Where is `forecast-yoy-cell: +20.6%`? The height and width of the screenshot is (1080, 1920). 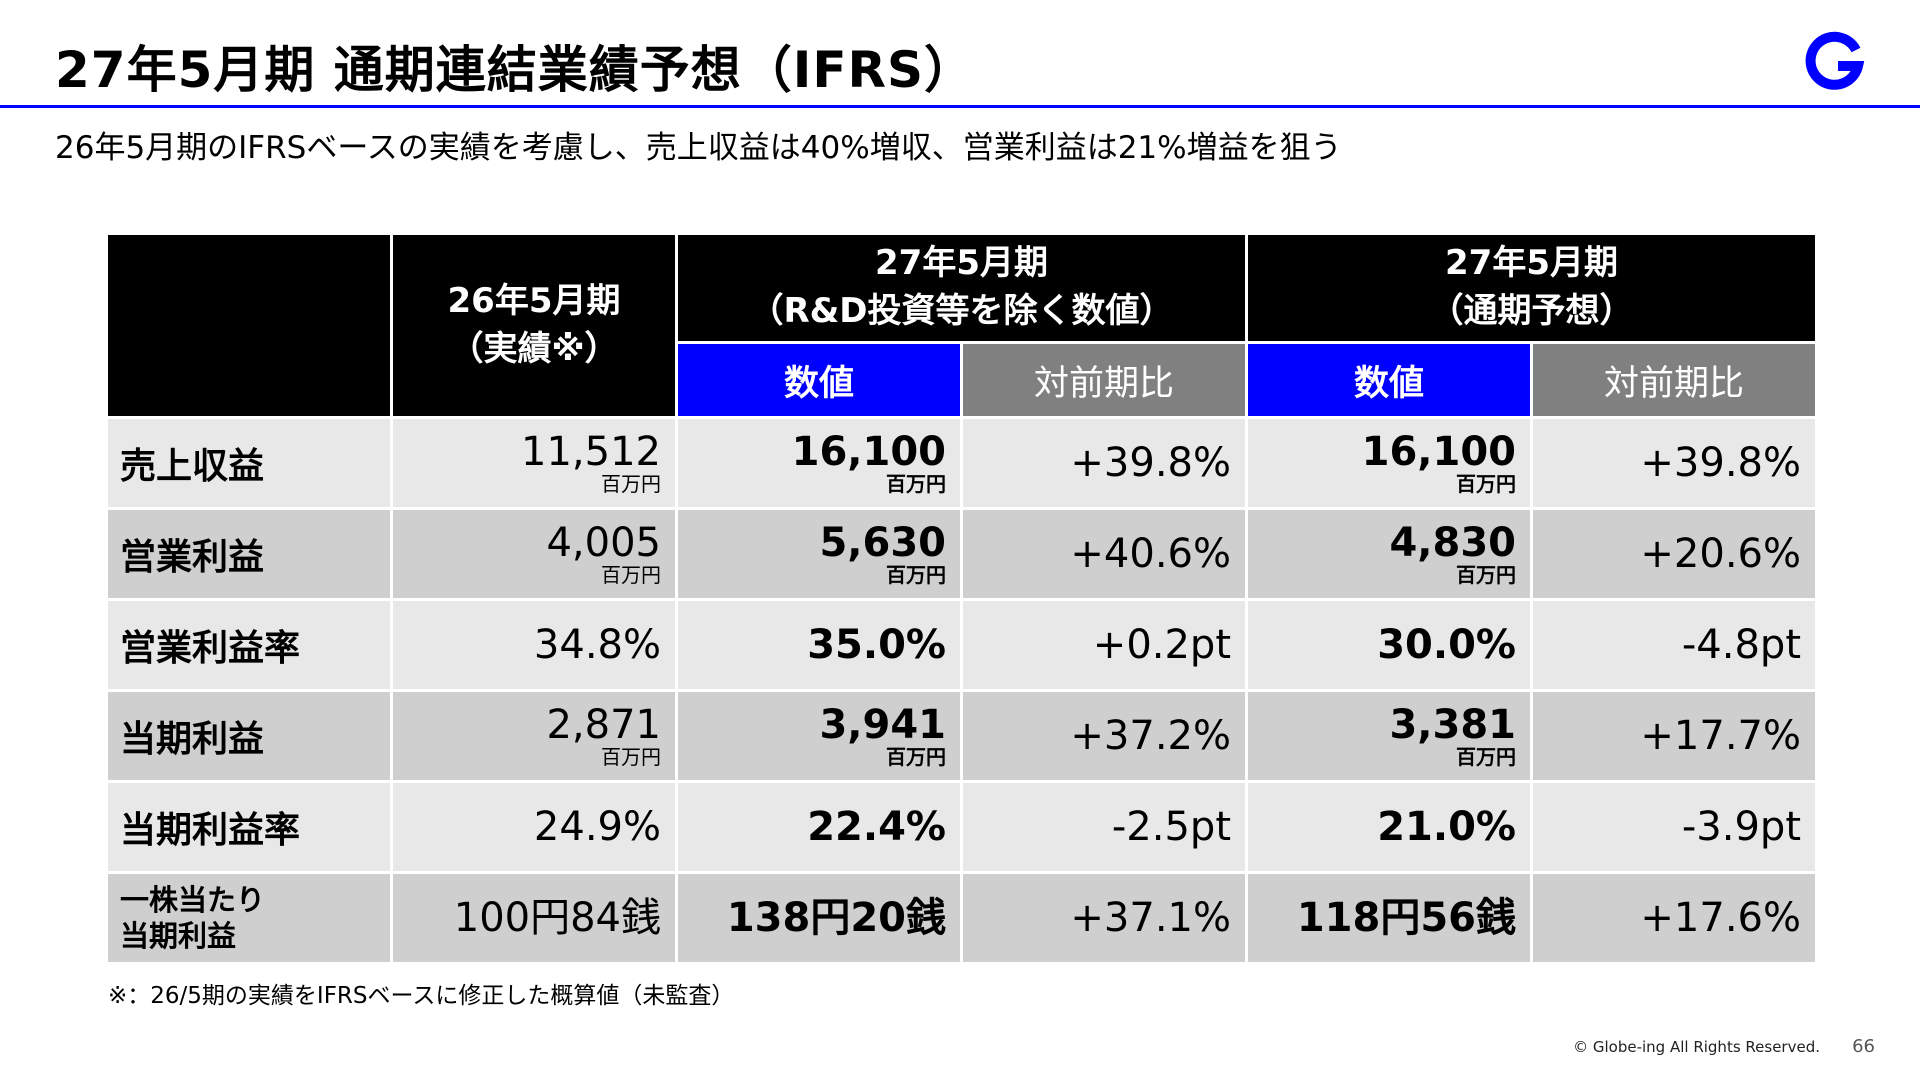 forecast-yoy-cell: +20.6% is located at coordinates (1674, 554).